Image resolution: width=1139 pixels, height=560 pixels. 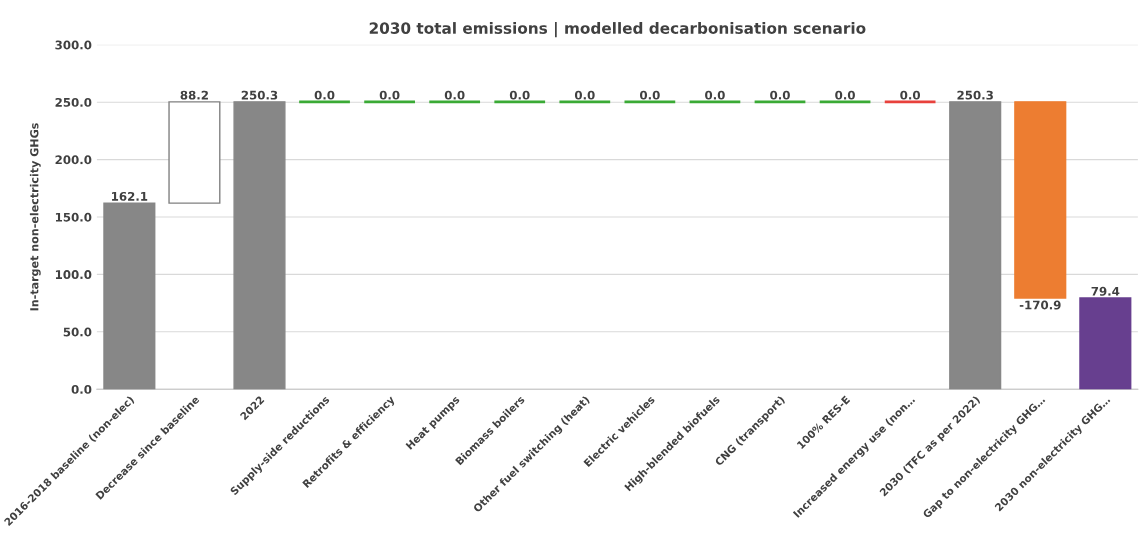 I want to click on y-tick-label: 200.0, so click(x=73, y=160).